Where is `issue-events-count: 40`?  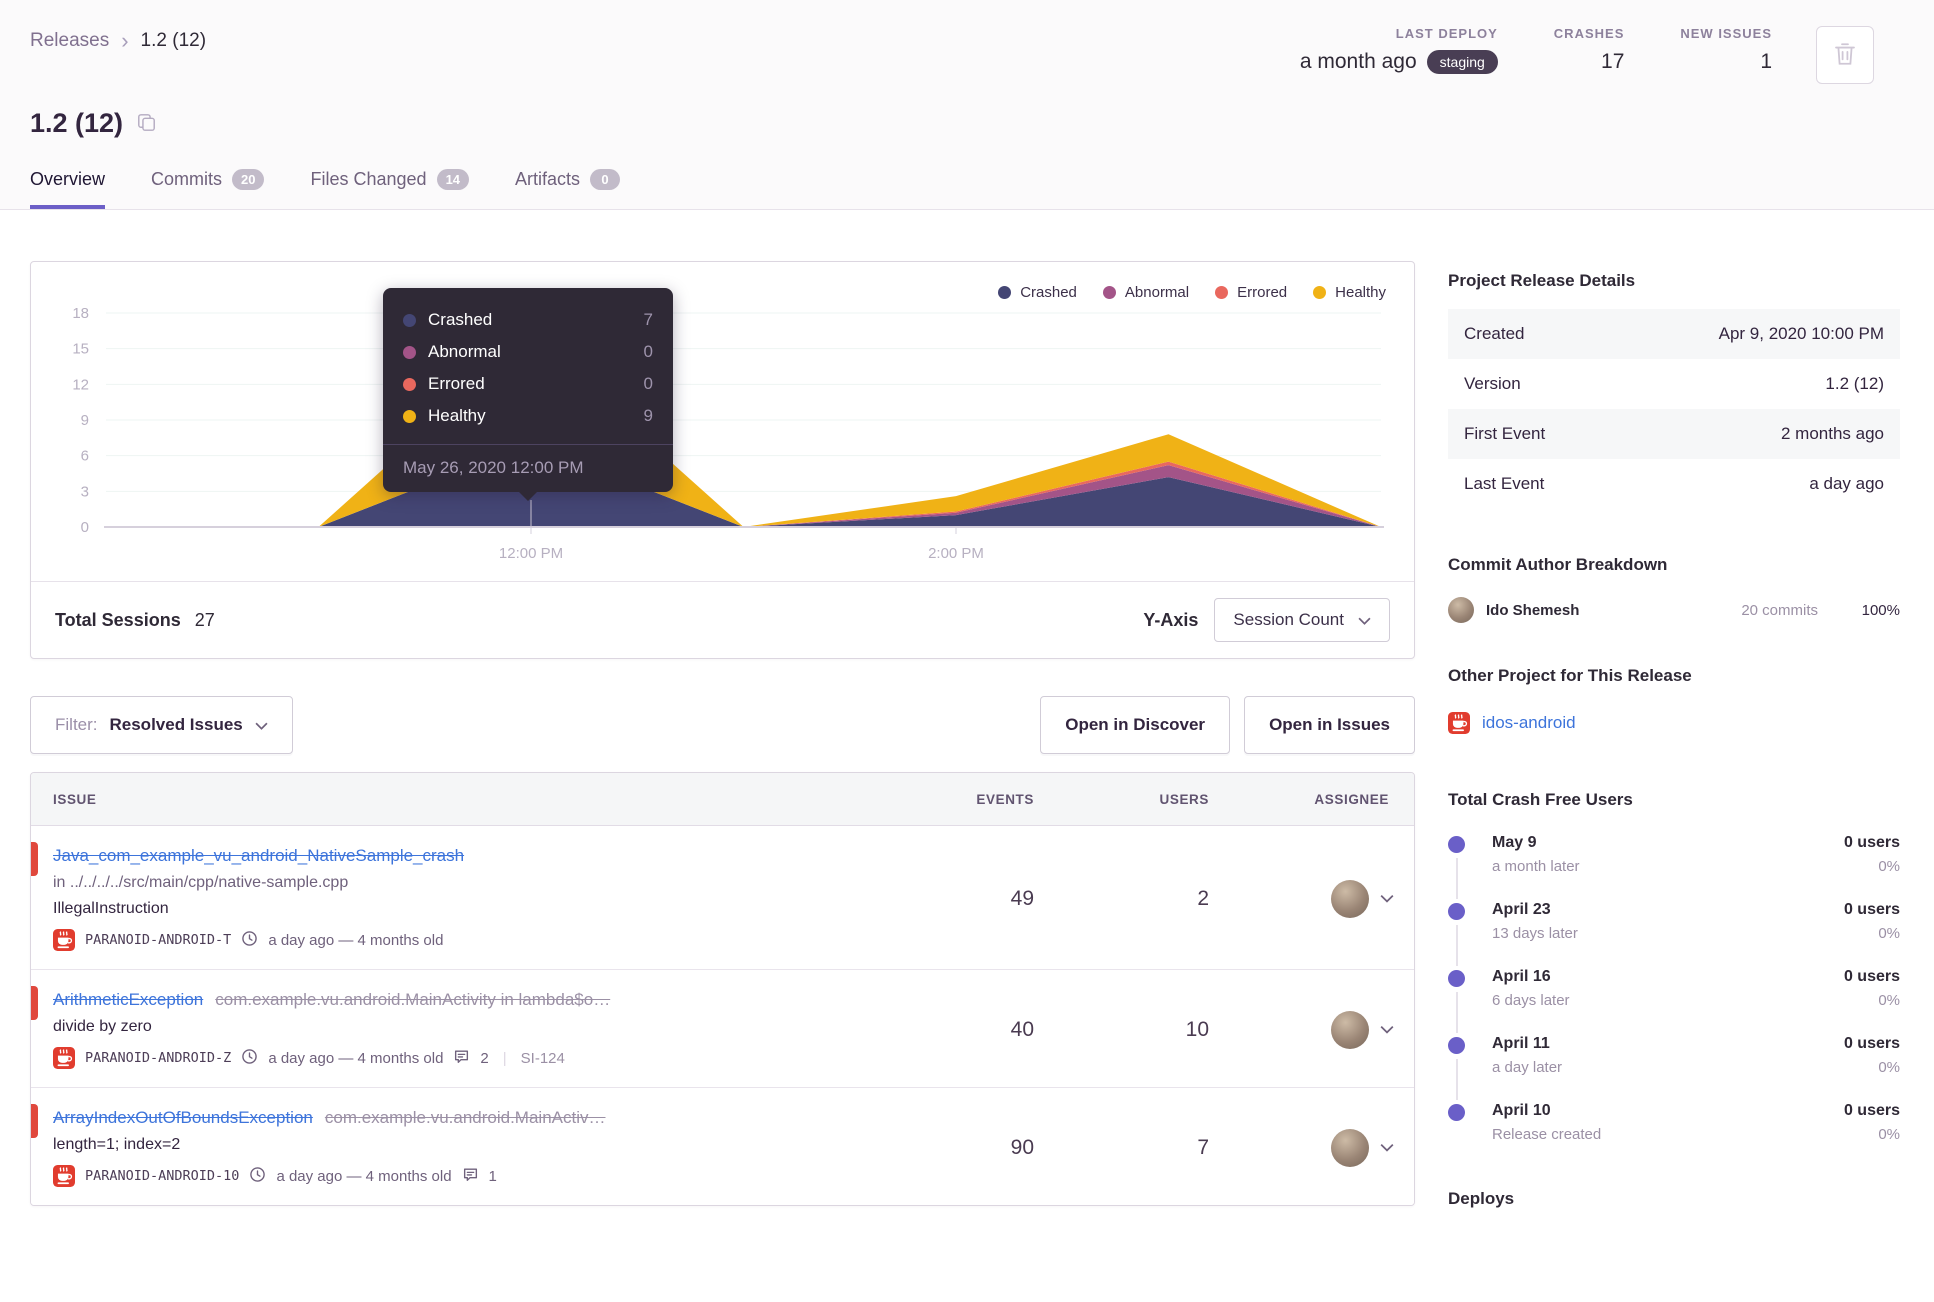 issue-events-count: 40 is located at coordinates (1022, 1029).